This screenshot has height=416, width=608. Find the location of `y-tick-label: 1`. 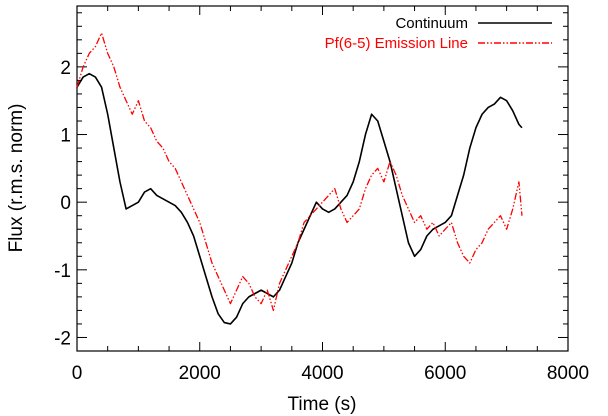

y-tick-label: 1 is located at coordinates (65, 136).